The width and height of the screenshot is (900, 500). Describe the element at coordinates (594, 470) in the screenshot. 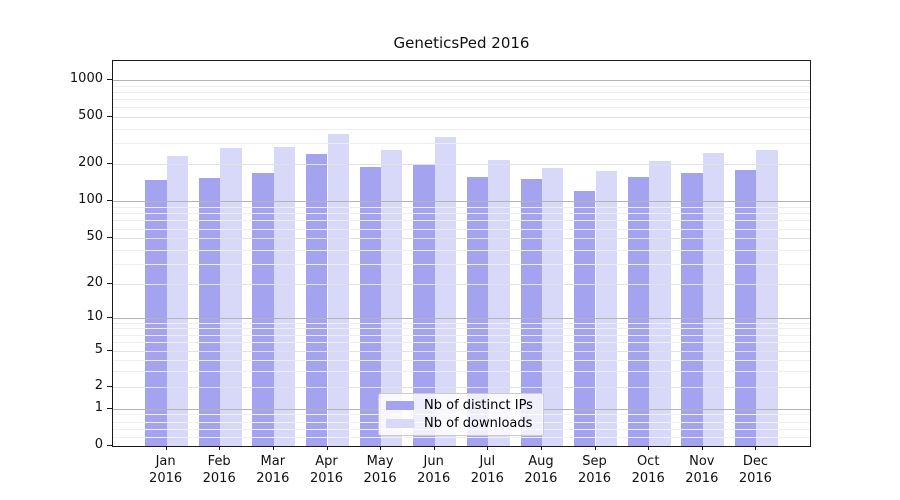

I see `x-tick-label: Sep 2016` at that location.